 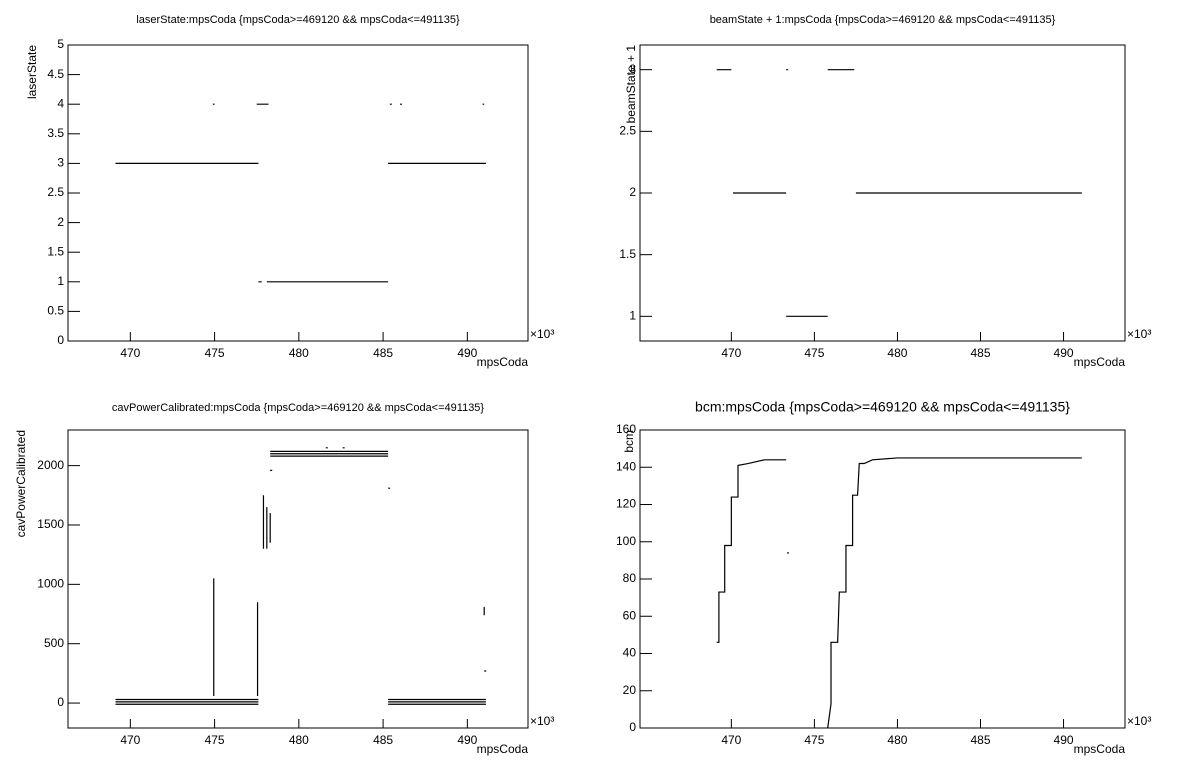 I want to click on y-tick-label: 120, so click(x=626, y=504).